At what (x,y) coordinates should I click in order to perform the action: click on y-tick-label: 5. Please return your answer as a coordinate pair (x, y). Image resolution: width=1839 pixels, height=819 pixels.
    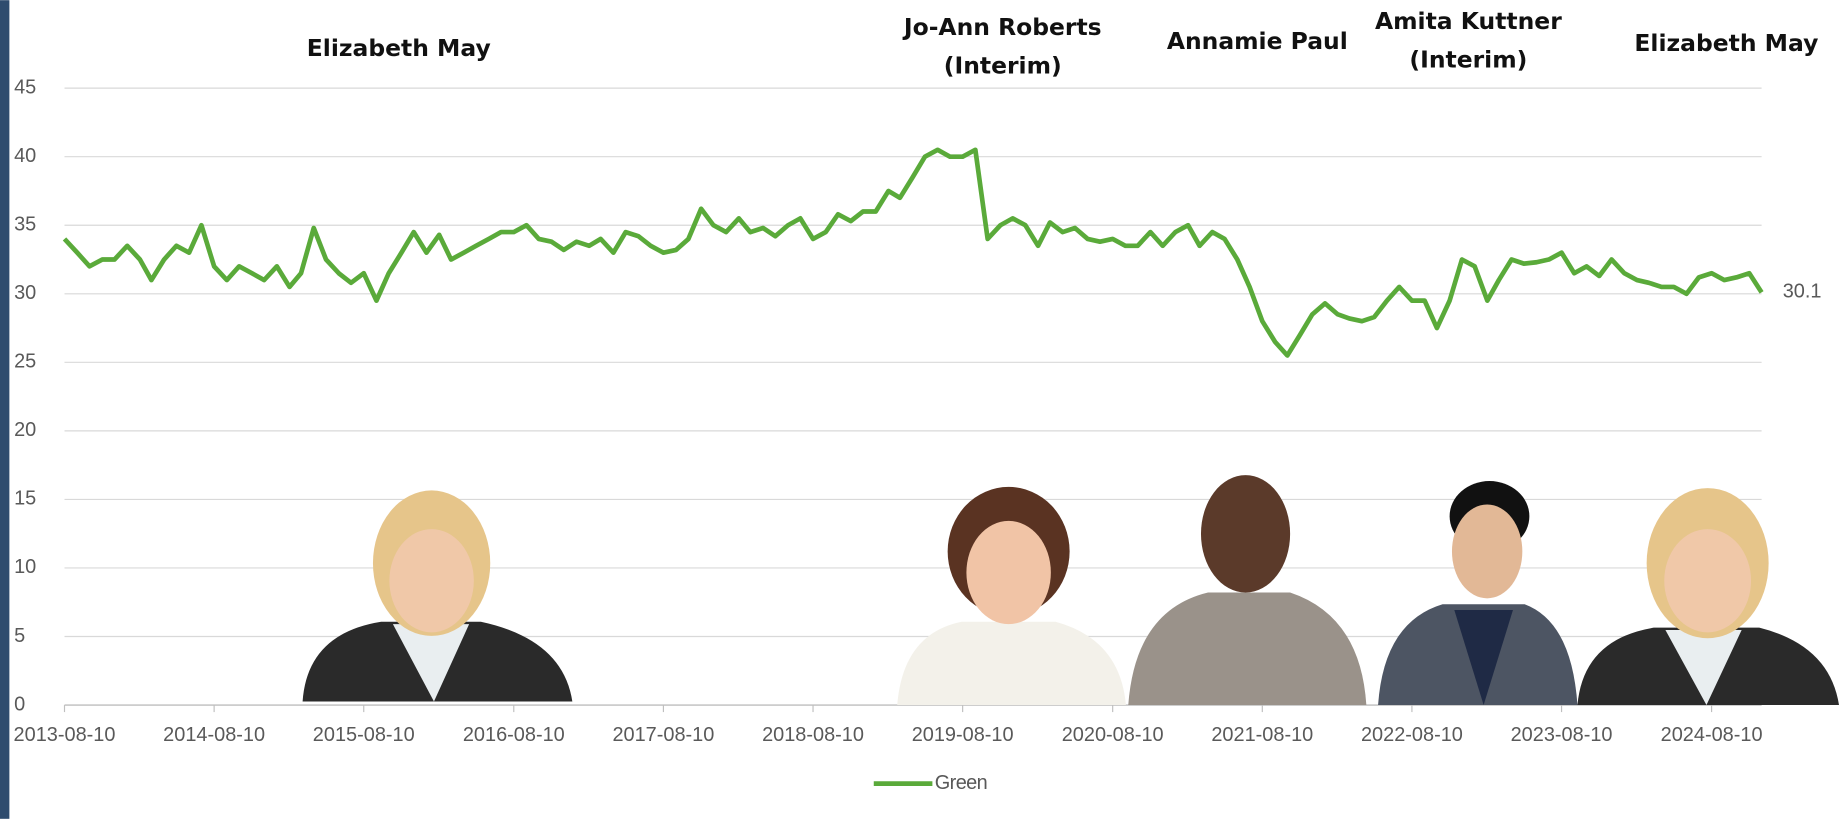
    Looking at the image, I should click on (19, 636).